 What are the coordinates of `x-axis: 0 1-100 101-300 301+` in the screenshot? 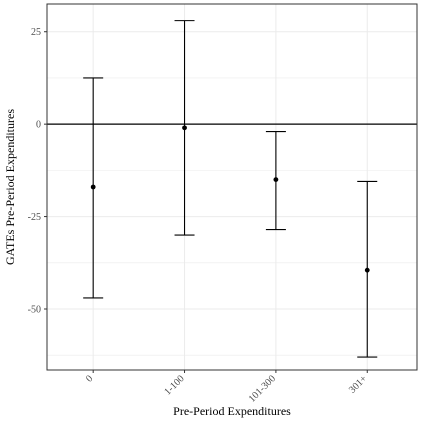 It's located at (227, 387).